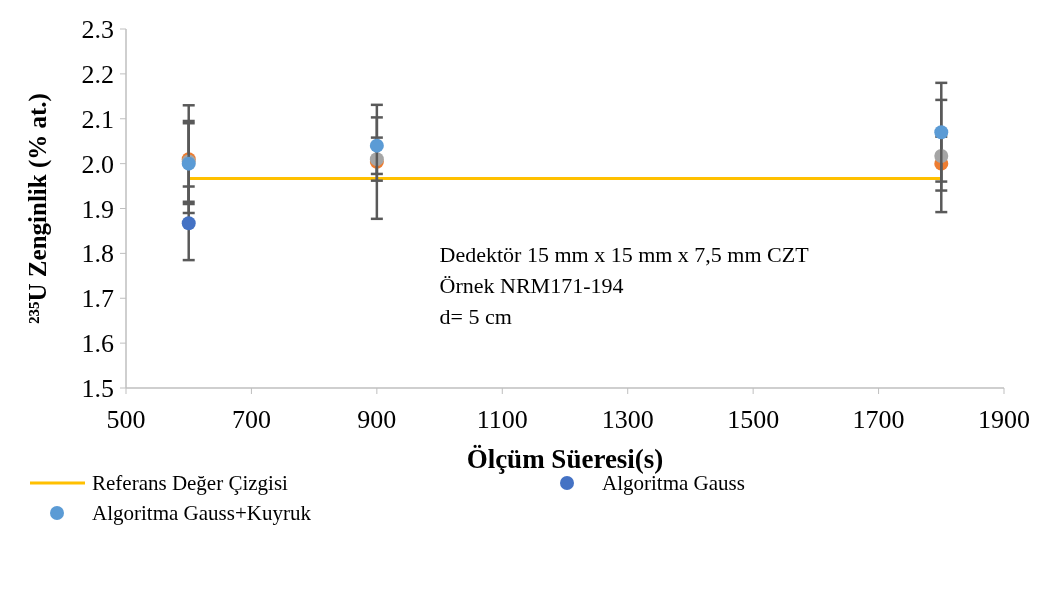 The image size is (1041, 595). Describe the element at coordinates (38, 208) in the screenshot. I see `y-axis-title: ²³⁵U Zenginlik (% at.)` at that location.